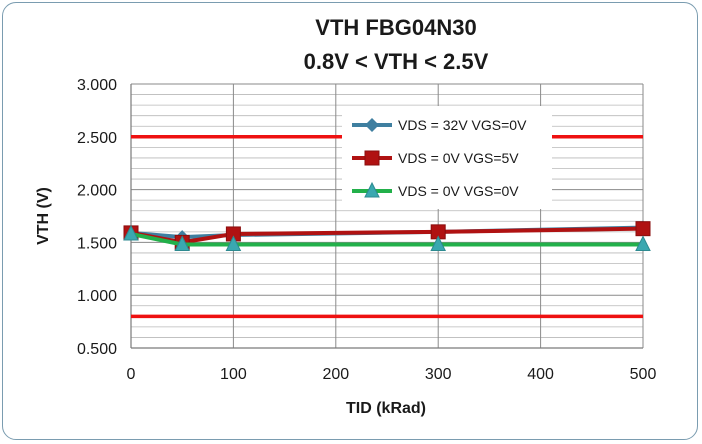 This screenshot has width=702, height=444. I want to click on x-tick-label: 0, so click(131, 374).